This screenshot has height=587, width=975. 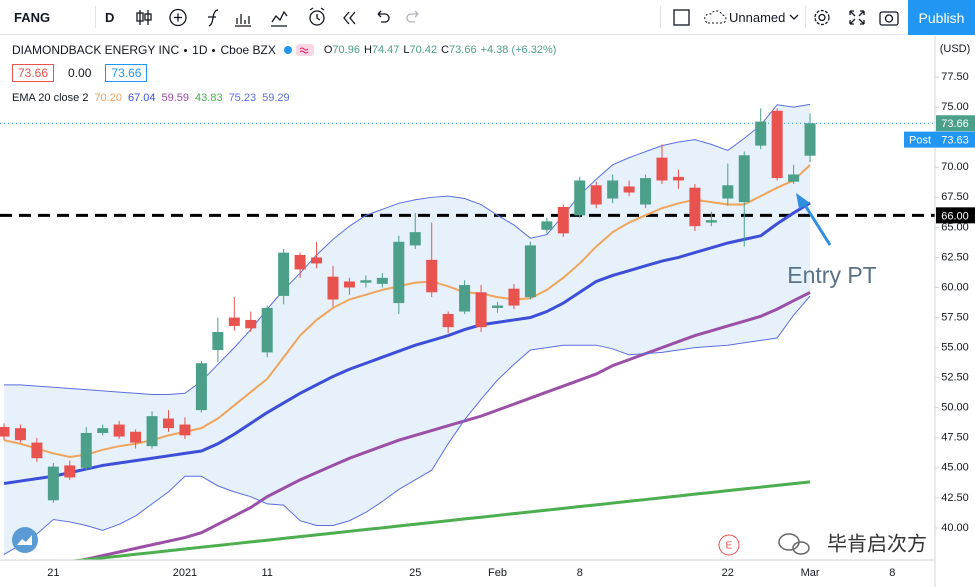 What do you see at coordinates (920, 141) in the screenshot?
I see `post-tag-name: Post` at bounding box center [920, 141].